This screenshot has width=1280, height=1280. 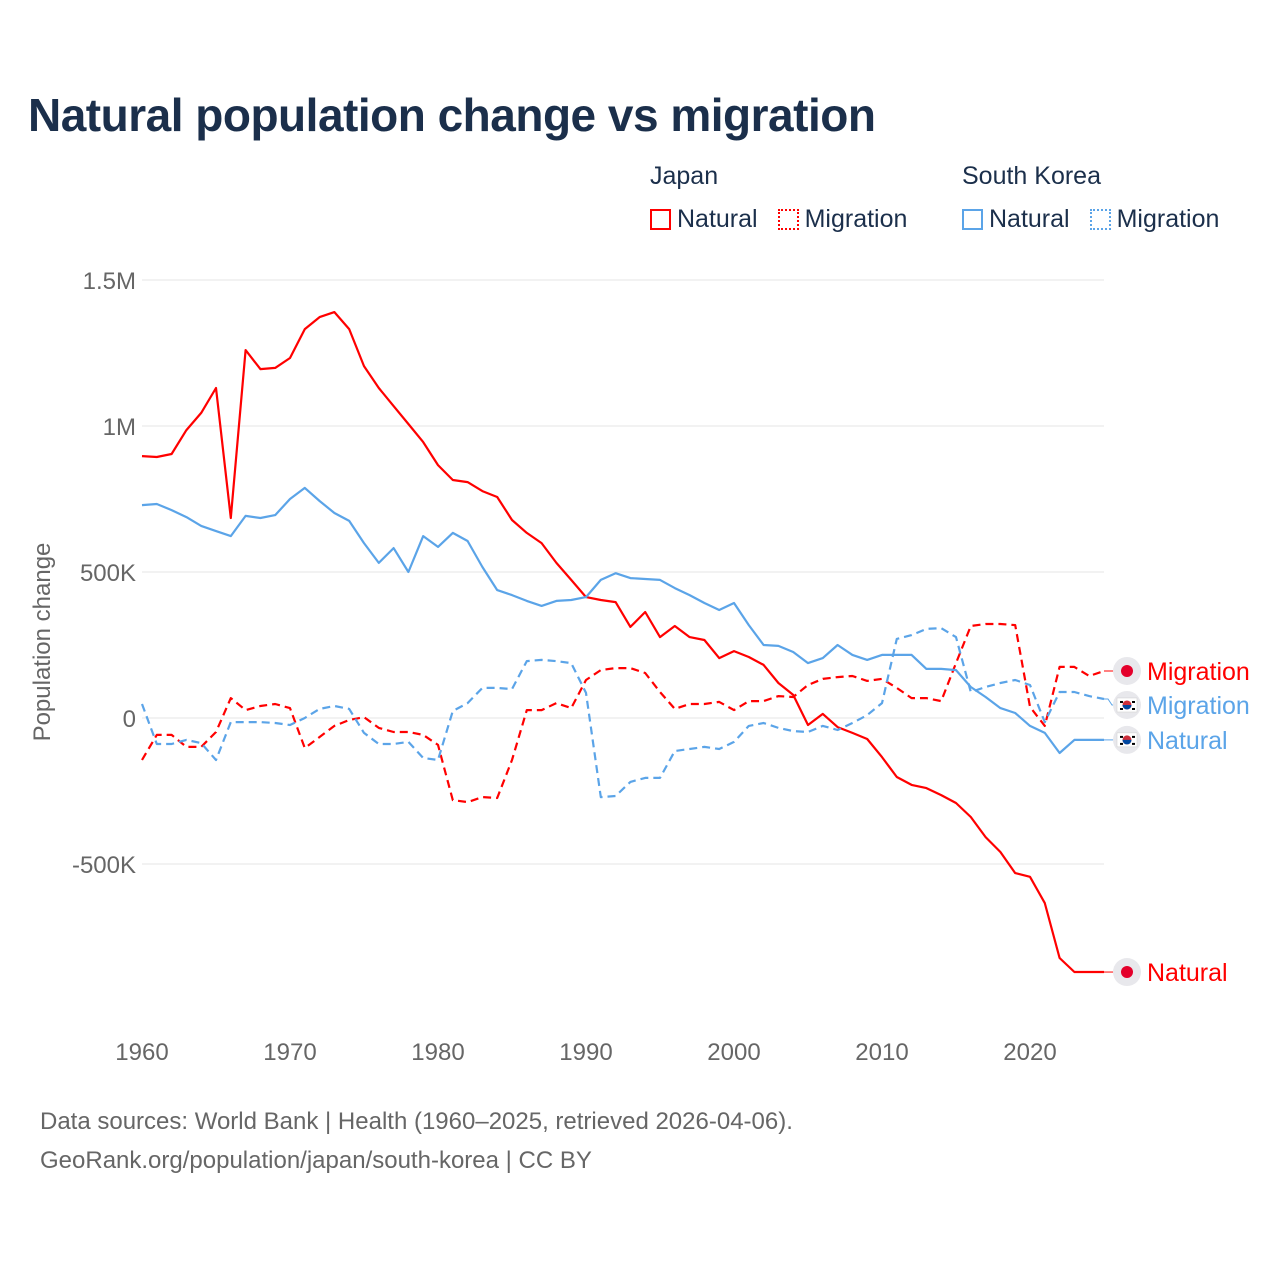 I want to click on x-tick-label: 1990, so click(x=585, y=1052).